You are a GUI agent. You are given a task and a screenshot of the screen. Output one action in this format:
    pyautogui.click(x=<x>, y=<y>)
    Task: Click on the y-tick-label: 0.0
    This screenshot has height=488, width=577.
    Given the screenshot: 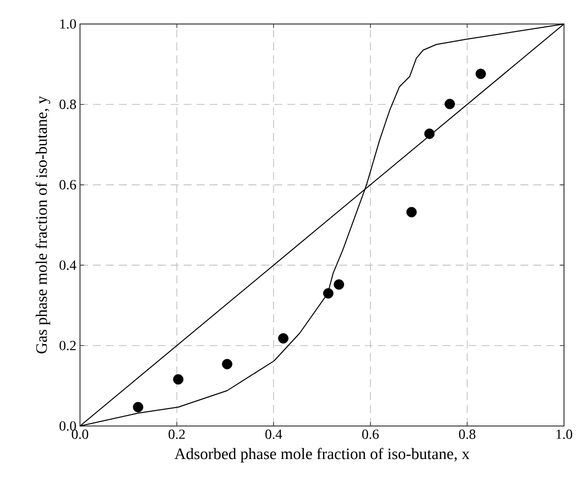 What is the action you would take?
    pyautogui.click(x=68, y=426)
    